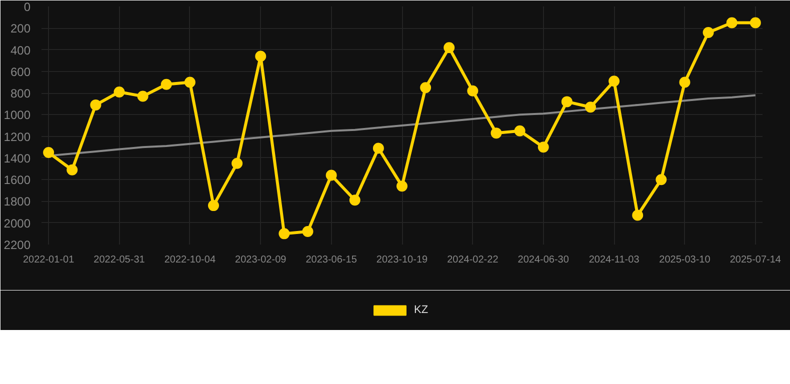  What do you see at coordinates (20, 50) in the screenshot?
I see `y-tick-label: 400` at bounding box center [20, 50].